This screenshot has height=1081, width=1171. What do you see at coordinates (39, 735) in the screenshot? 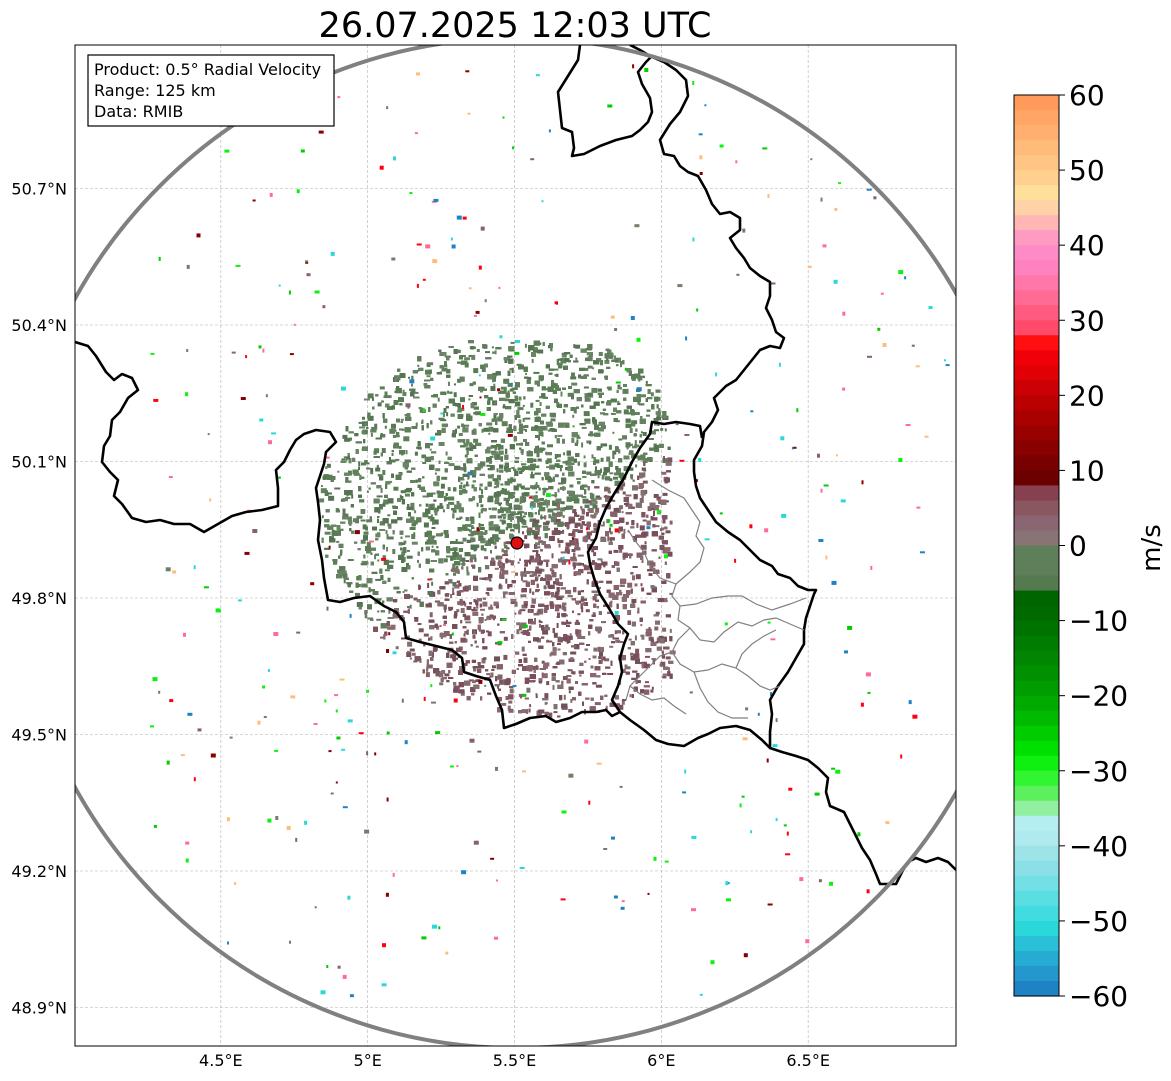
I see `lat-tick-label: 49.5°N` at bounding box center [39, 735].